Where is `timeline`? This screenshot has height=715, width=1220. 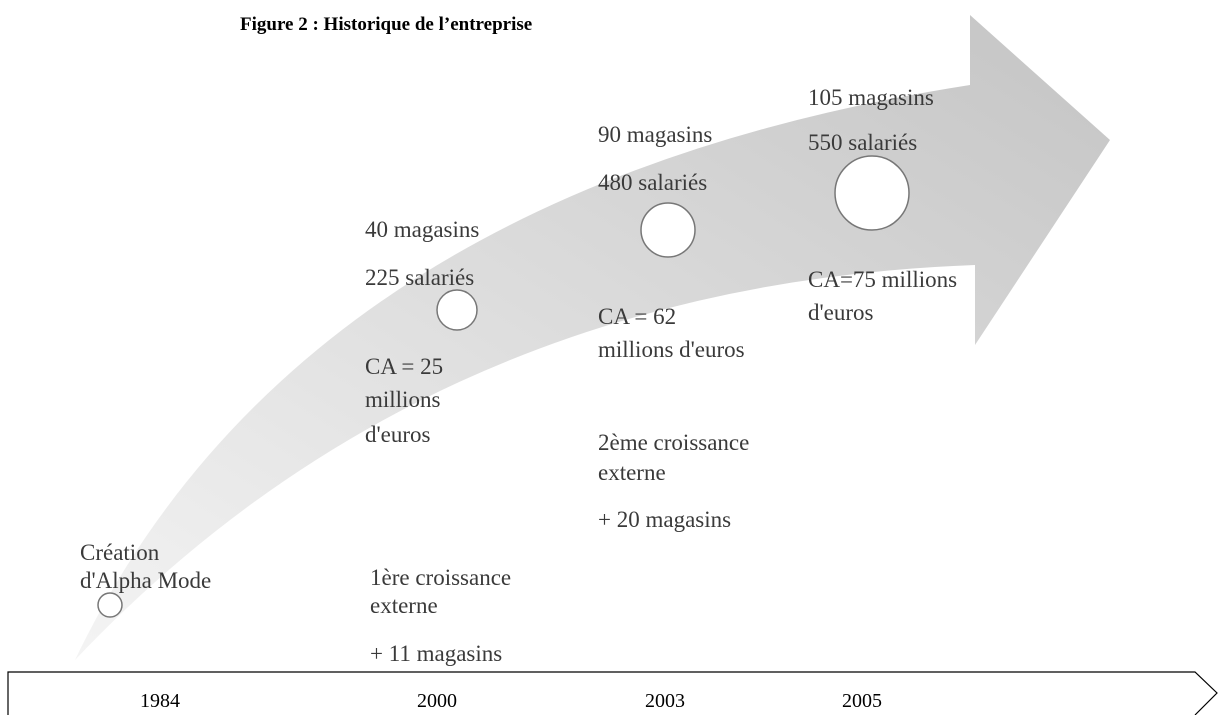
timeline is located at coordinates (612, 693).